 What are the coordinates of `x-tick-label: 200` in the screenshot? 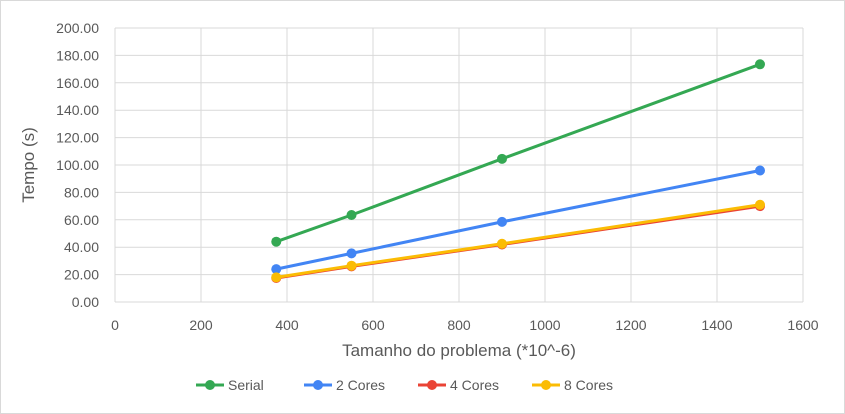 It's located at (201, 325).